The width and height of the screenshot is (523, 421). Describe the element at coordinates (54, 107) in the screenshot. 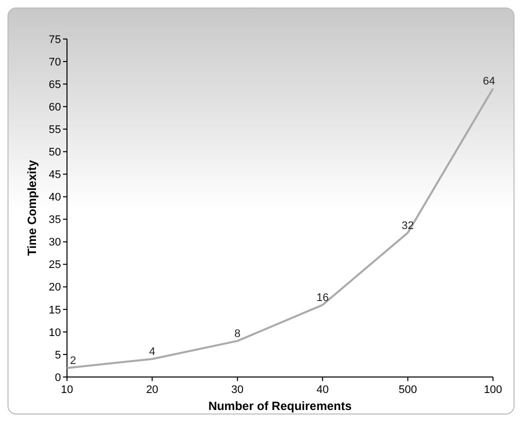

I see `y-tick-label: 60` at that location.